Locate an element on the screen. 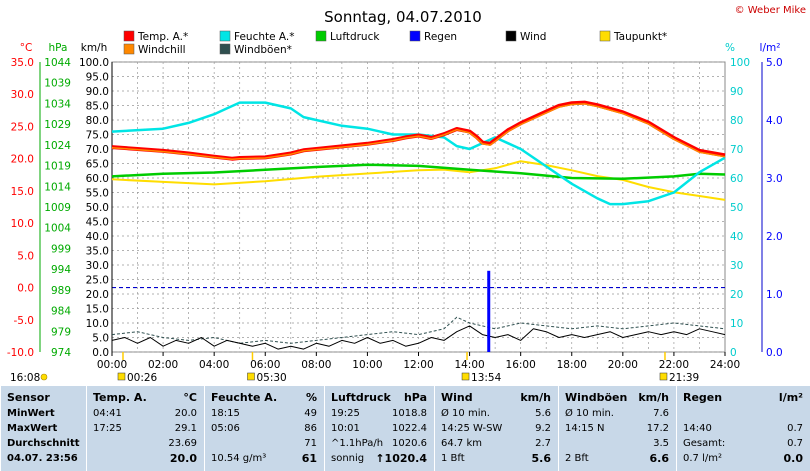 This screenshot has width=810, height=471. temp-tick-label: -5.0 is located at coordinates (24, 321).